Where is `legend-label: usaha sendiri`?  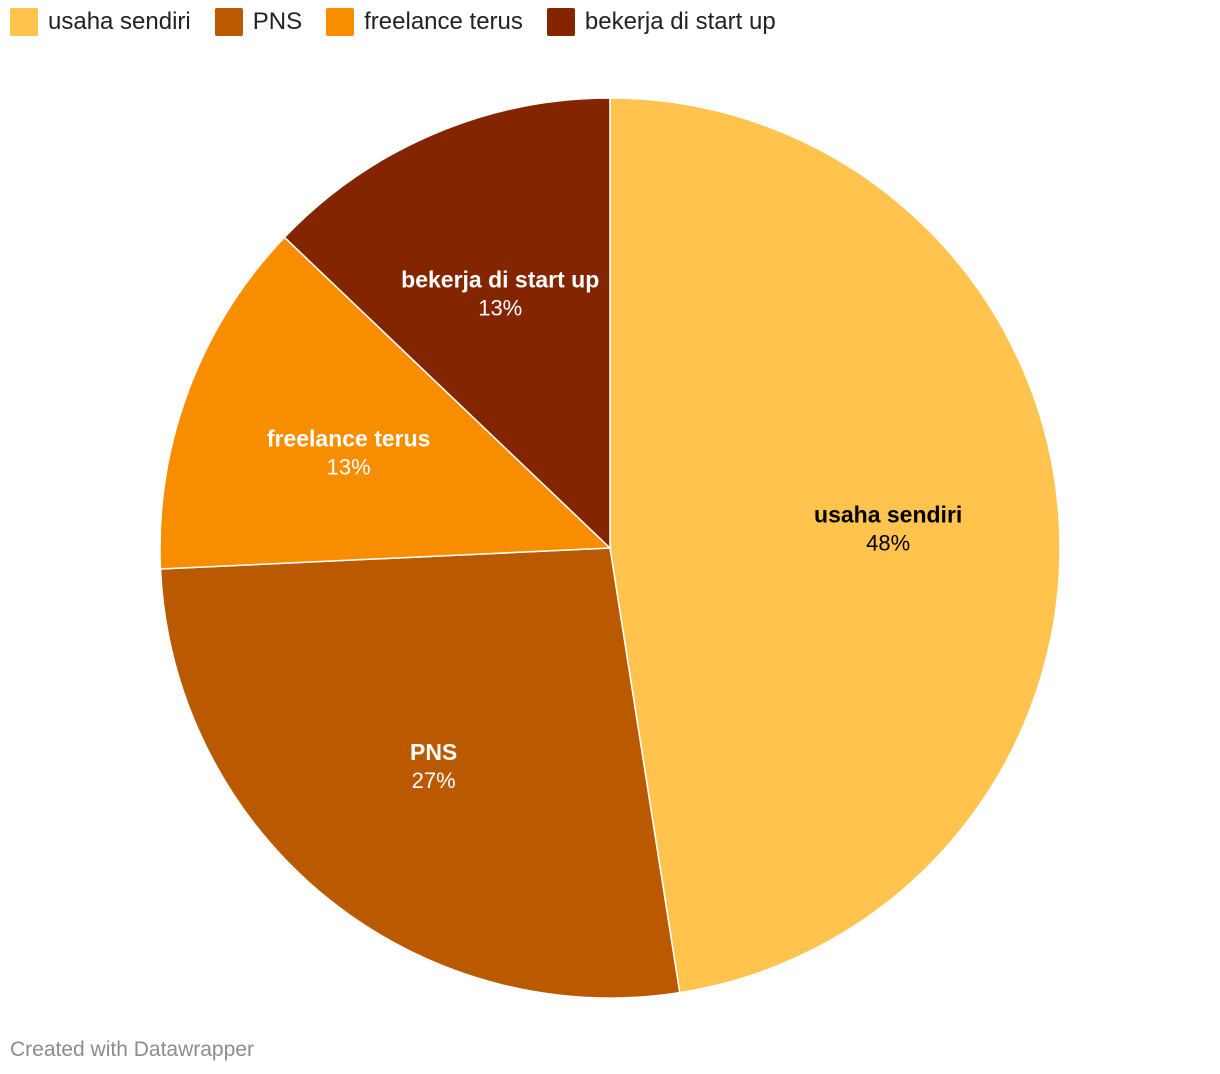
legend-label: usaha sendiri is located at coordinates (119, 21).